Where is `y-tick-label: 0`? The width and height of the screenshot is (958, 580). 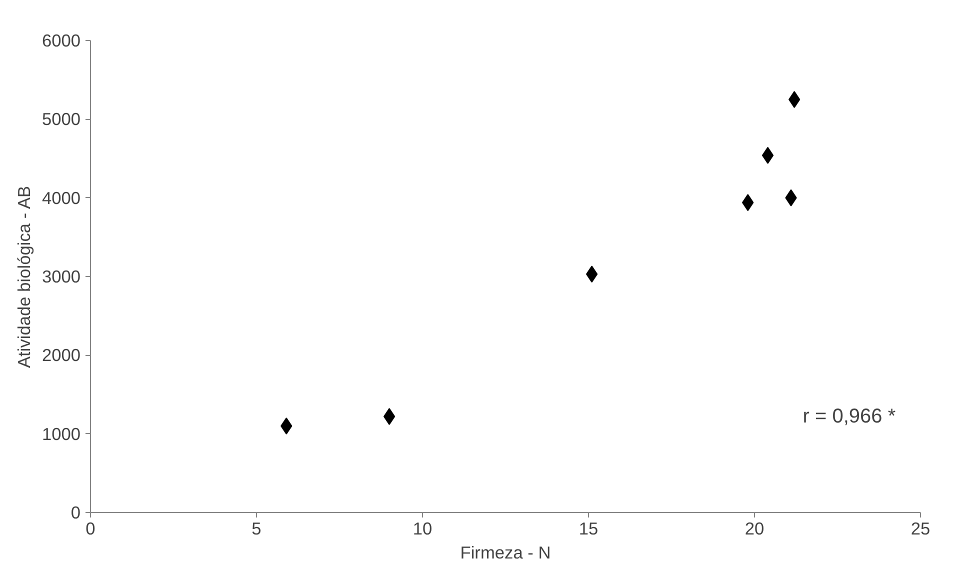 y-tick-label: 0 is located at coordinates (75, 512).